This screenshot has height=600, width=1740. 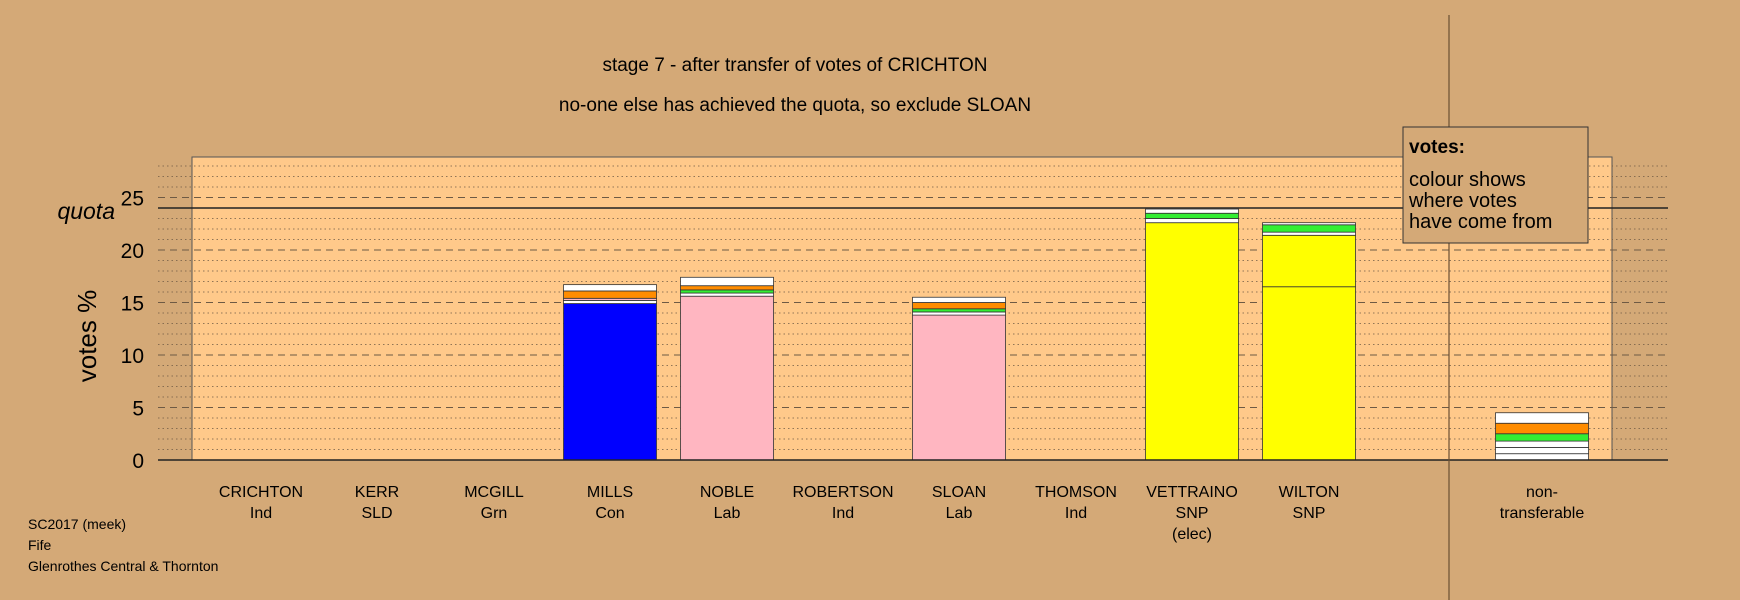 What do you see at coordinates (86, 211) in the screenshot?
I see `quota-label: quota` at bounding box center [86, 211].